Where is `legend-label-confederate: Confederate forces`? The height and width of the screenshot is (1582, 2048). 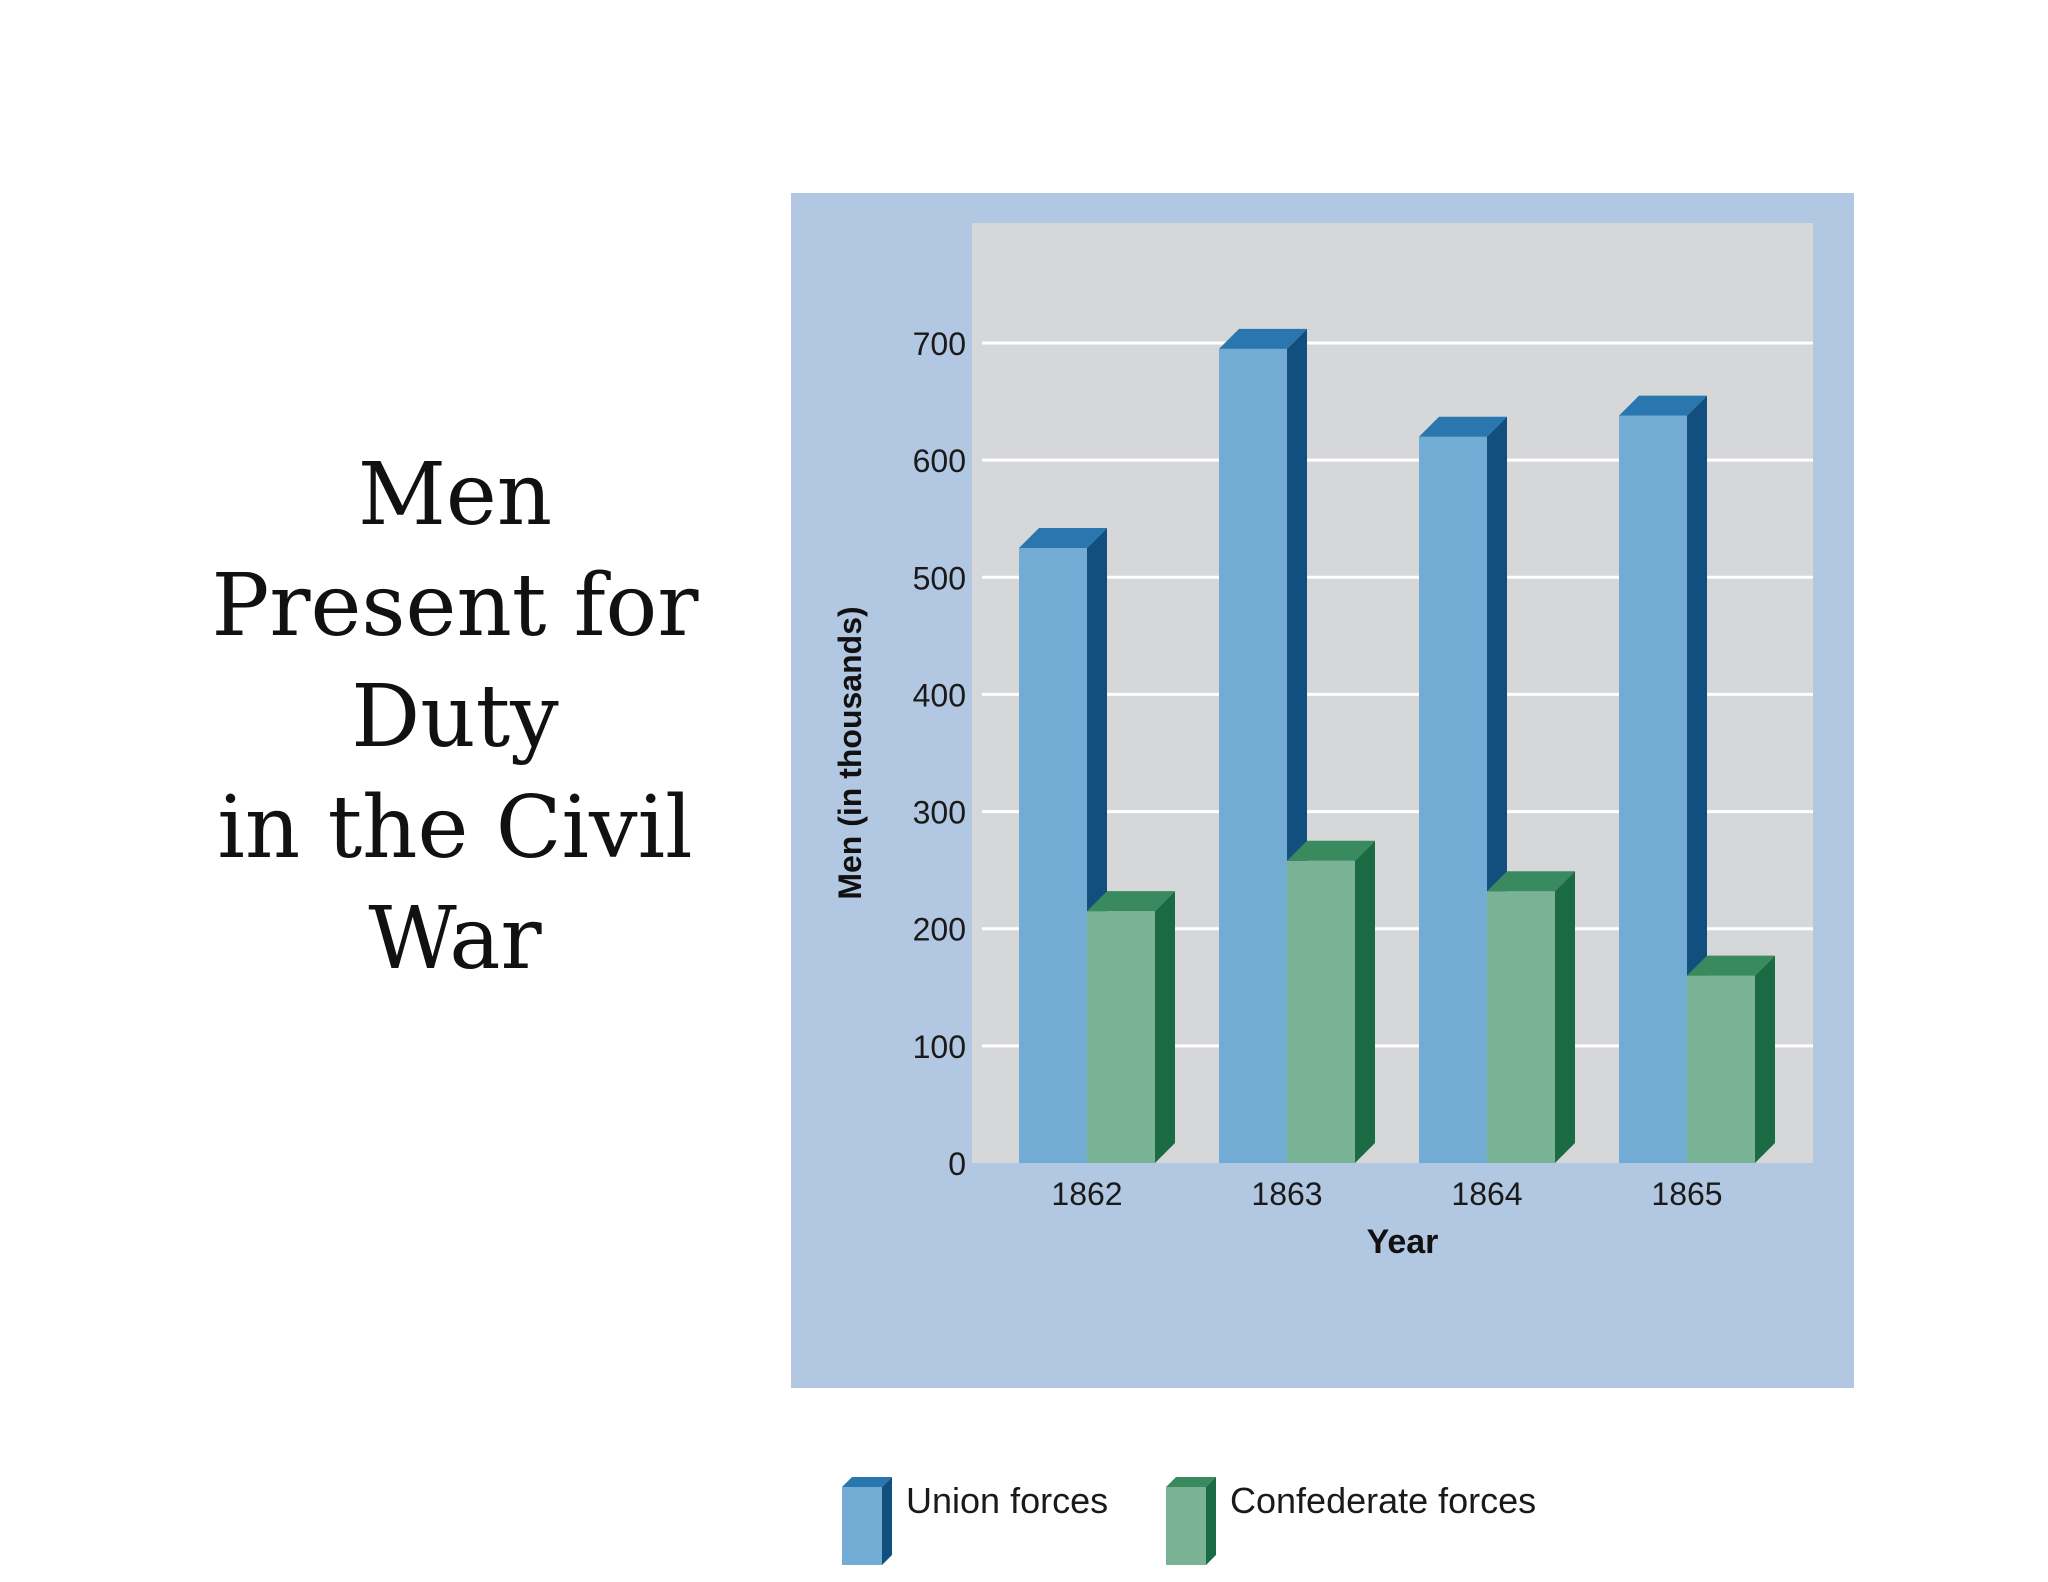 legend-label-confederate: Confederate forces is located at coordinates (1383, 1500).